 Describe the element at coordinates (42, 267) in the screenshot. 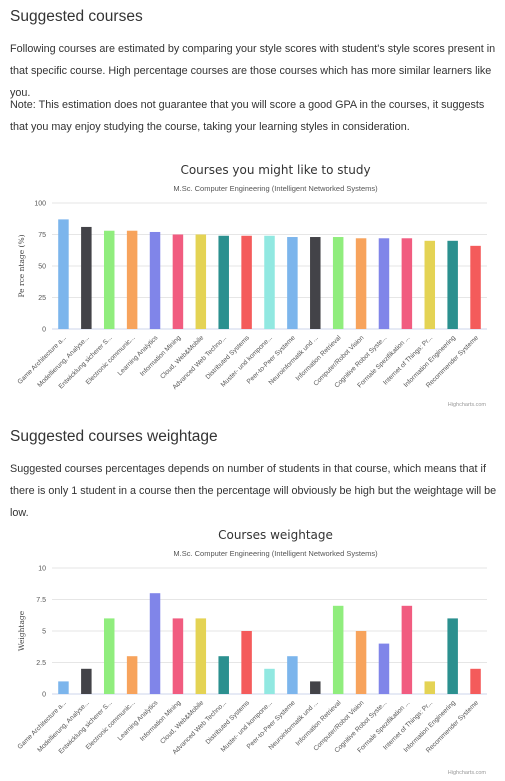

I see `y-tick-label: 50` at that location.